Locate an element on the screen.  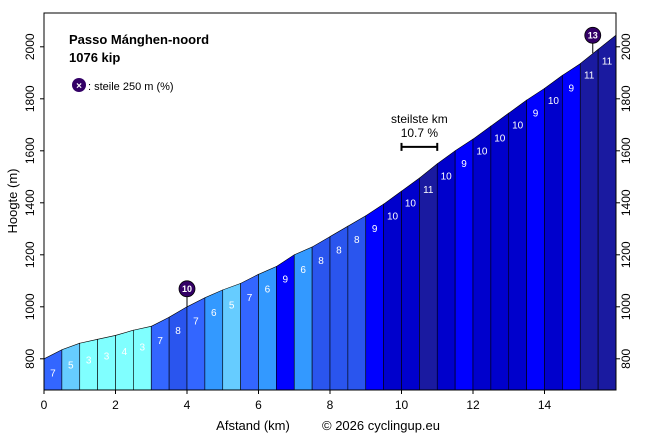
legend: × : steile 250 m (%) is located at coordinates (123, 85).